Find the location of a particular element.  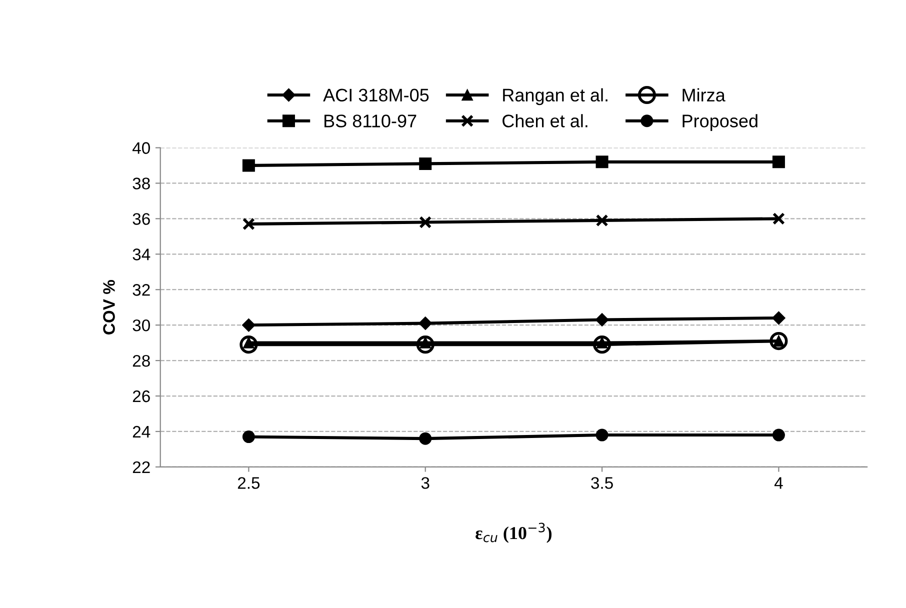

y-tick-label: 36 is located at coordinates (141, 219).